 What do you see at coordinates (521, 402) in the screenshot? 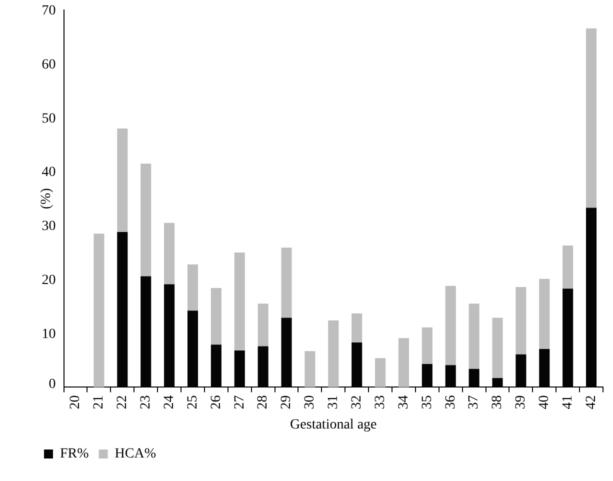
I see `x-tick-label: 39` at bounding box center [521, 402].